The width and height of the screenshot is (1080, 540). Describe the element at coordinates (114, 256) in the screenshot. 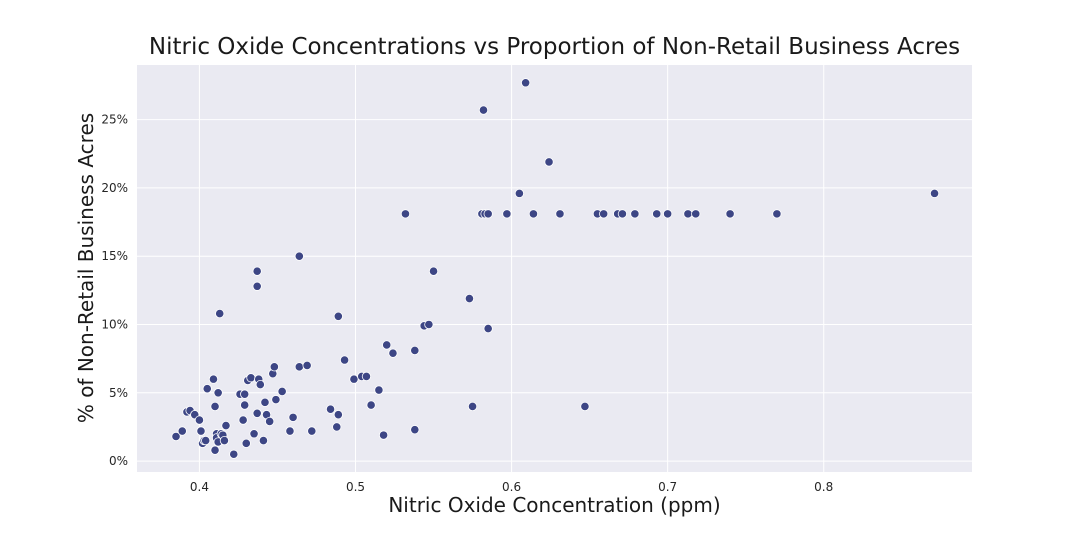

I see `y-tick-label: 15%` at that location.